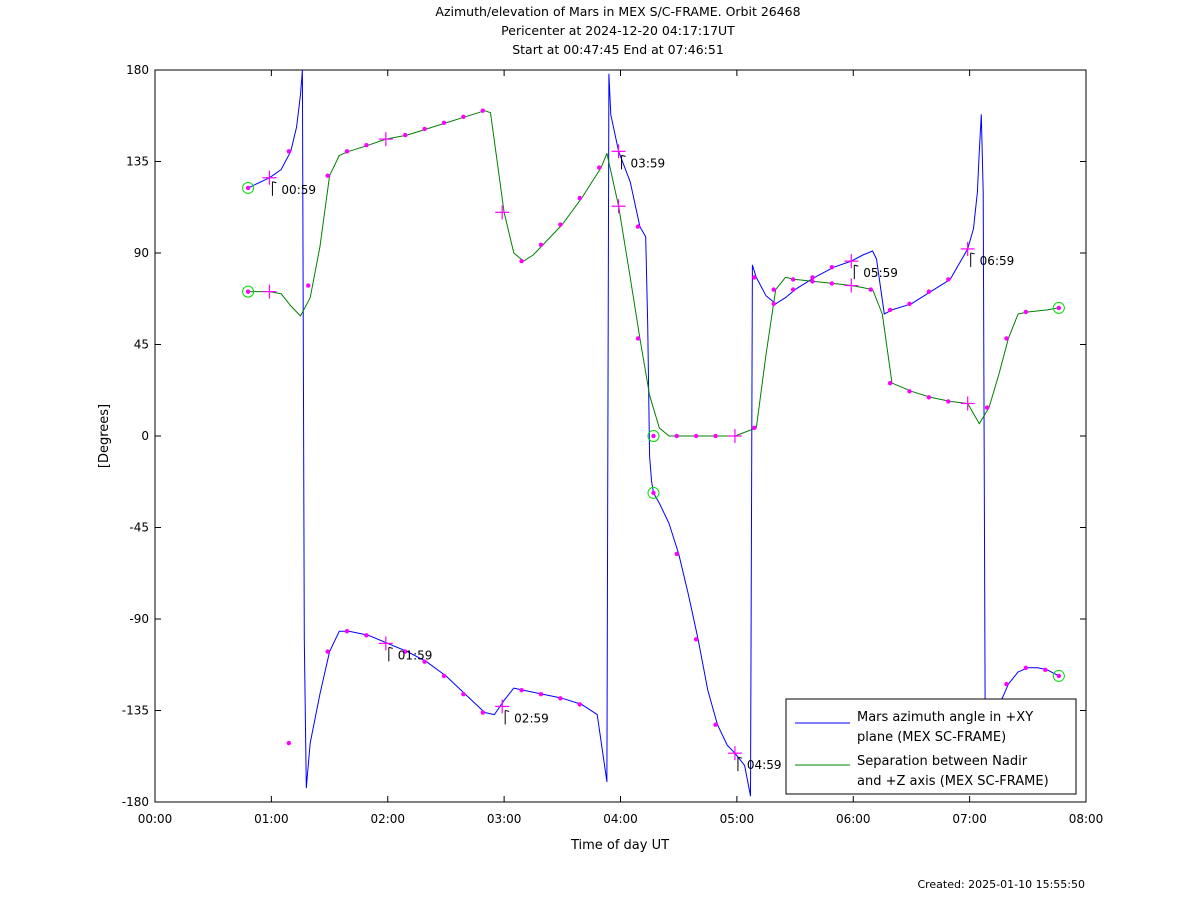 This screenshot has width=1200, height=901. What do you see at coordinates (618, 30) in the screenshot?
I see `title-line-2: Pericenter at 2024-12-20 04:17:17UT` at bounding box center [618, 30].